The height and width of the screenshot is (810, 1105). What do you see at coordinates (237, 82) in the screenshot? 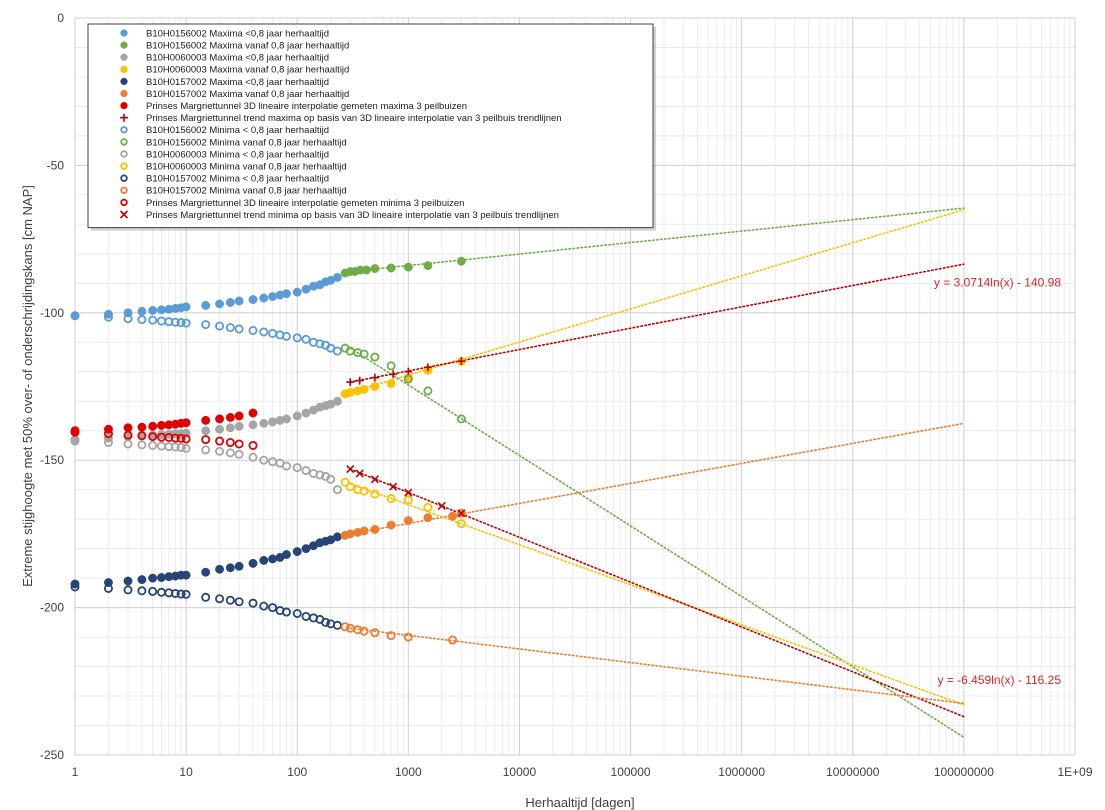
I see `legend-entry: B10H0157002 Maxima <0,8 jaar herhaaltijd` at bounding box center [237, 82].